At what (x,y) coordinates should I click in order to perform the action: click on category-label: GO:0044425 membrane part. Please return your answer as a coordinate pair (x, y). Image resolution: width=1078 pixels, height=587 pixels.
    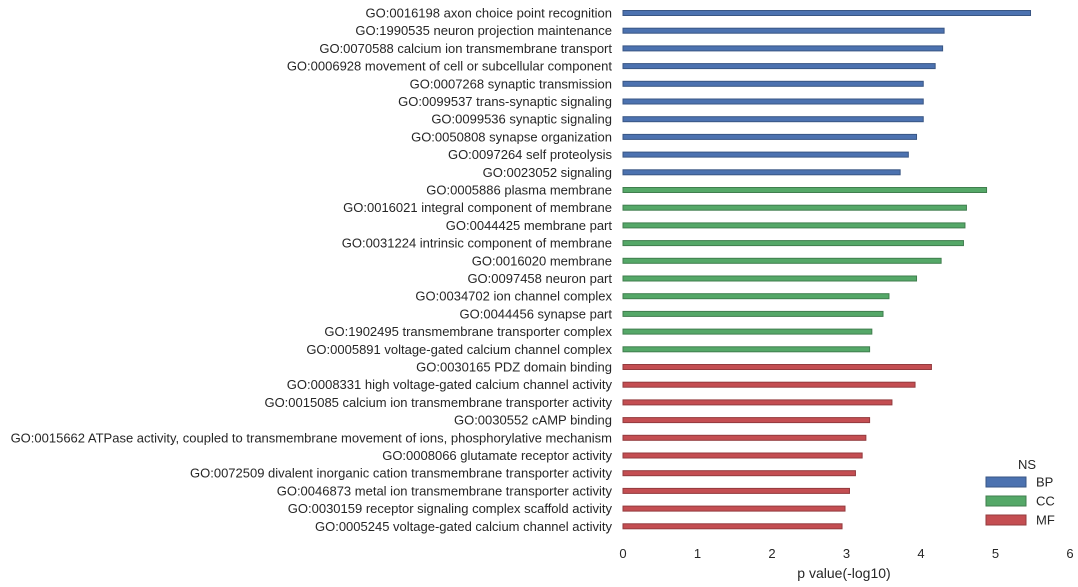
    Looking at the image, I should click on (529, 225).